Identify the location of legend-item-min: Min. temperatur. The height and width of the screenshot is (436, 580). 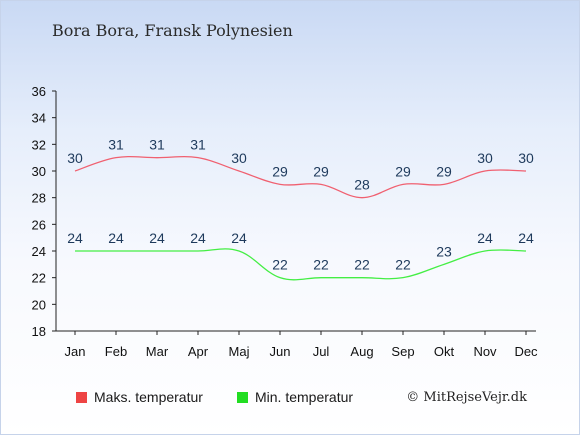
(295, 397).